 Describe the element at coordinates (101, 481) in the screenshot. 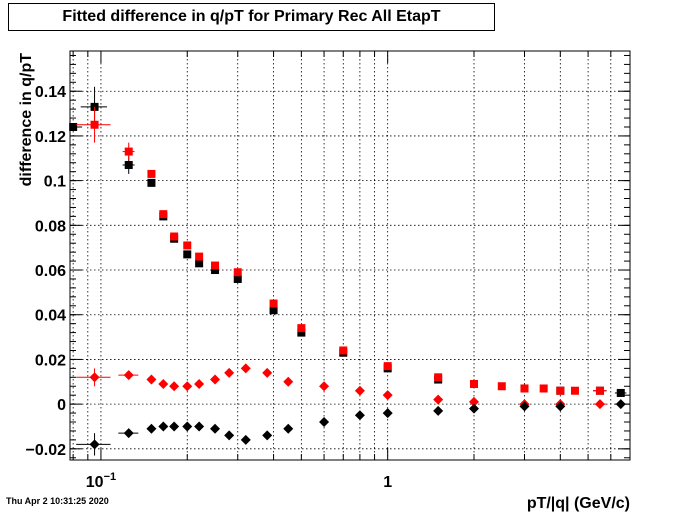

I see `x-tick-label: 10−1` at that location.